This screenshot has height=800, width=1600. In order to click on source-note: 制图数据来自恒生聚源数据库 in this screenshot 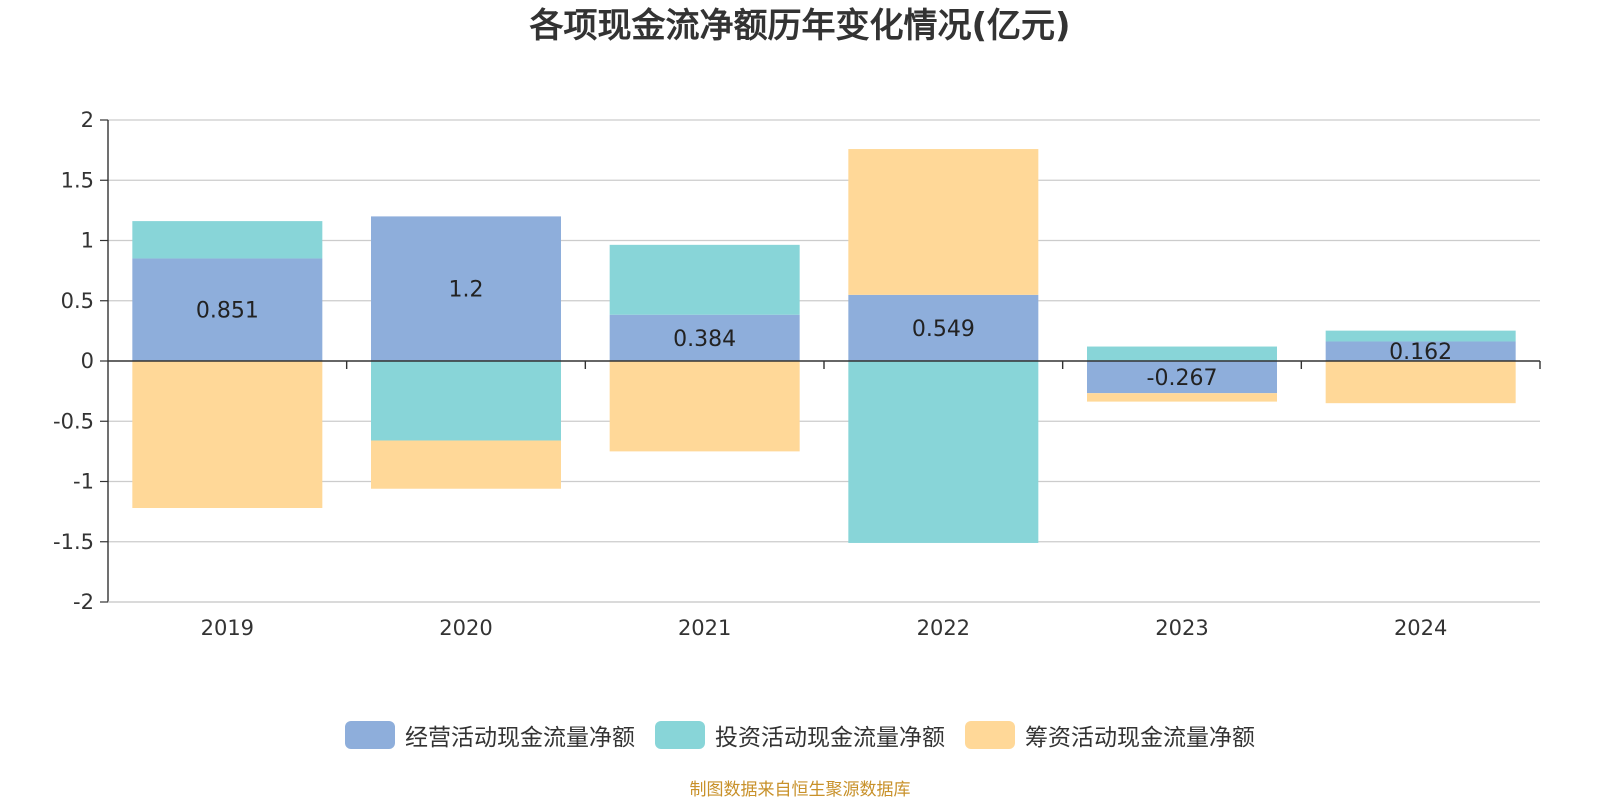, I will do `click(800, 790)`.